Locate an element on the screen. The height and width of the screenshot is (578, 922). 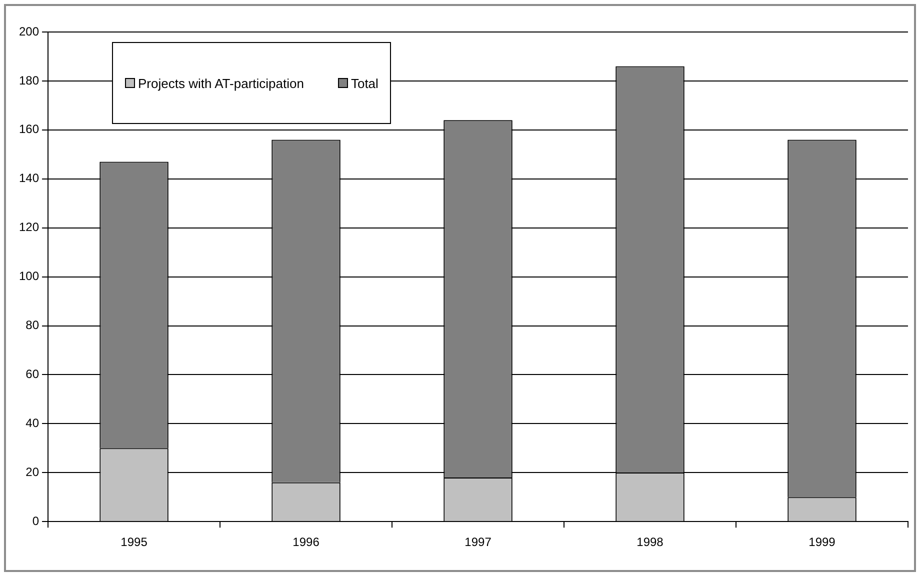
y-tick-label: 60 is located at coordinates (33, 374).